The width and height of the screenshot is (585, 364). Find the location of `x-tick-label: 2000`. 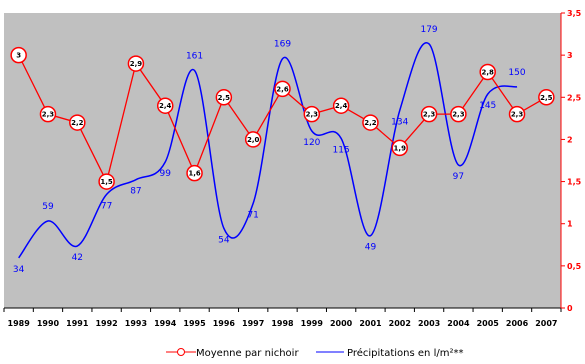

x-tick-label: 2000 is located at coordinates (341, 323).